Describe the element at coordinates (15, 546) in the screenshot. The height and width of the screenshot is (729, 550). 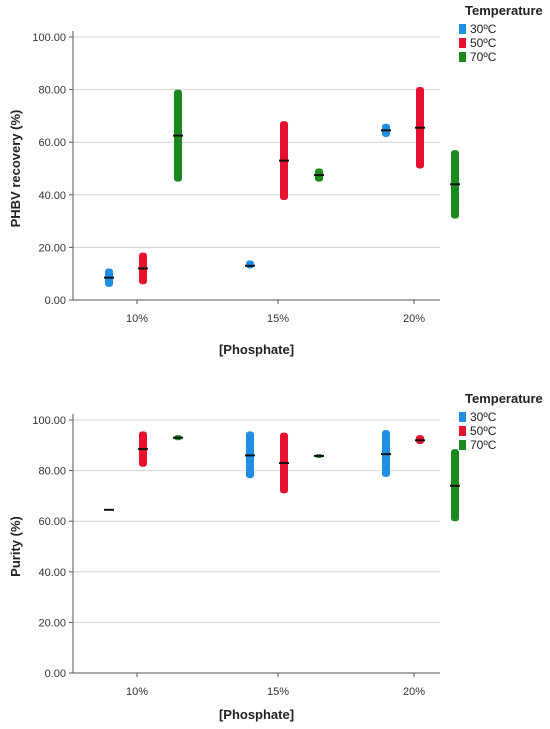
I see `y-axis-title: Purity (%)` at that location.